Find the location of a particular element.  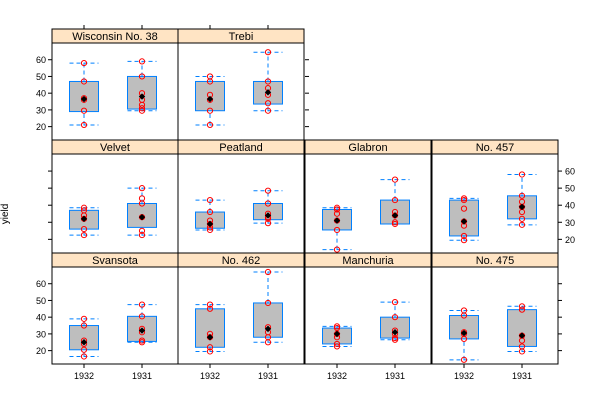

panel-title: Manchuria is located at coordinates (368, 261).